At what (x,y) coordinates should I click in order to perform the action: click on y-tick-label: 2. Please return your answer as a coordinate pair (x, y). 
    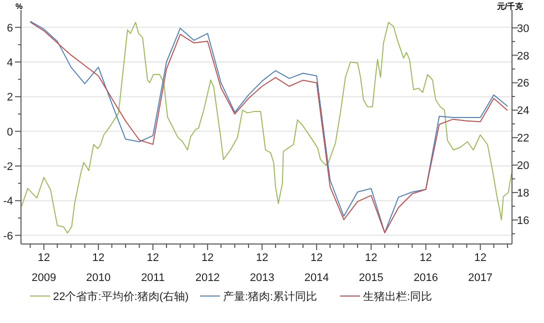
    Looking at the image, I should click on (9, 98).